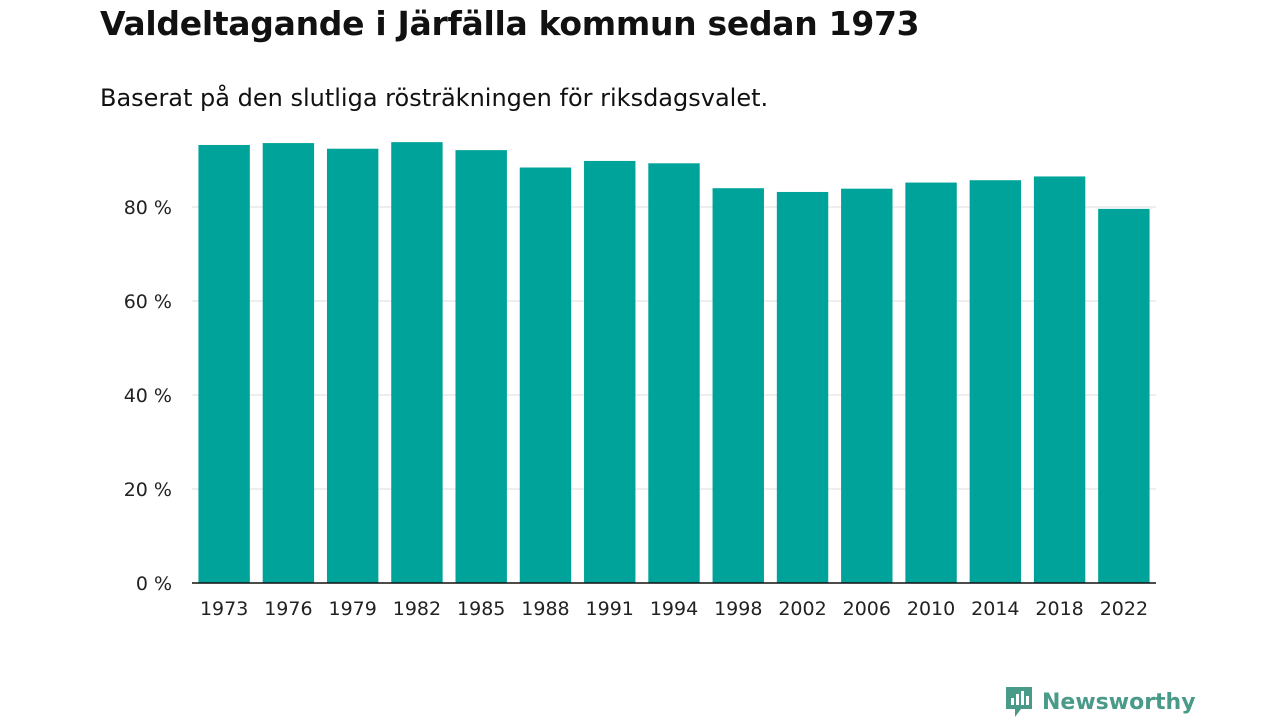  I want to click on bar-2018, so click(1059, 379).